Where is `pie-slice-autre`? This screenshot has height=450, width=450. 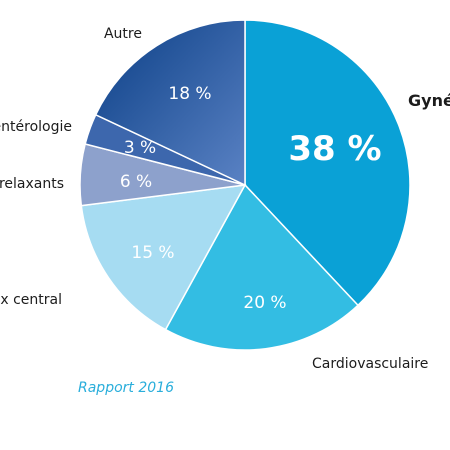 pie-slice-autre is located at coordinates (170, 103).